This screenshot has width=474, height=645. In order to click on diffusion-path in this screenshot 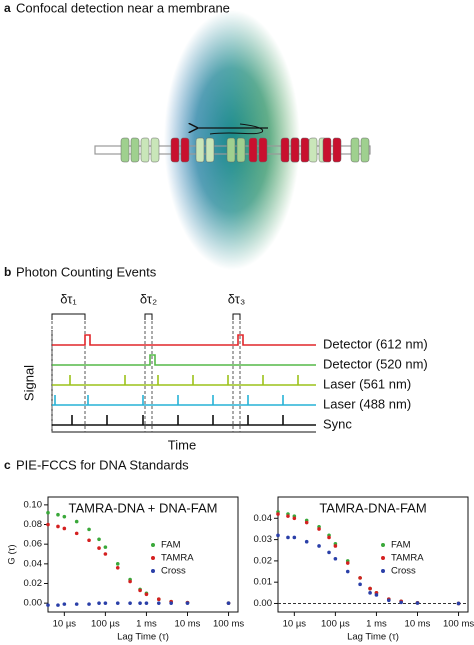, I will do `click(236, 129)`.